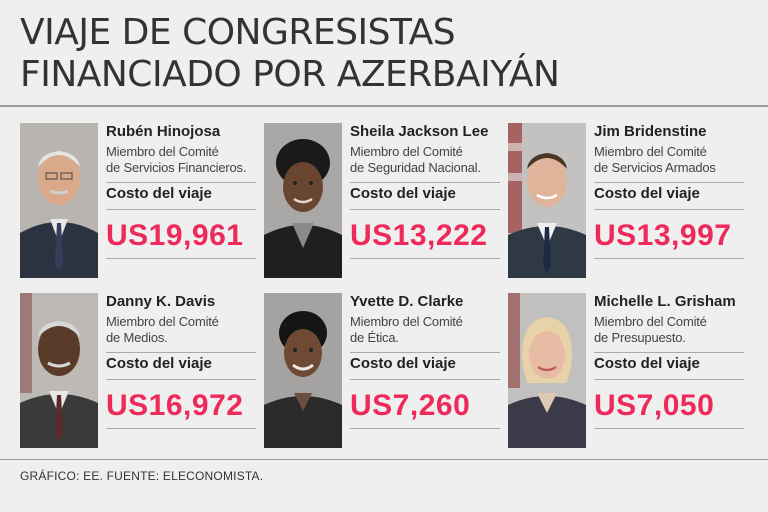 The width and height of the screenshot is (768, 512). Describe the element at coordinates (650, 131) in the screenshot. I see `member-name: Jim Bridenstine` at that location.